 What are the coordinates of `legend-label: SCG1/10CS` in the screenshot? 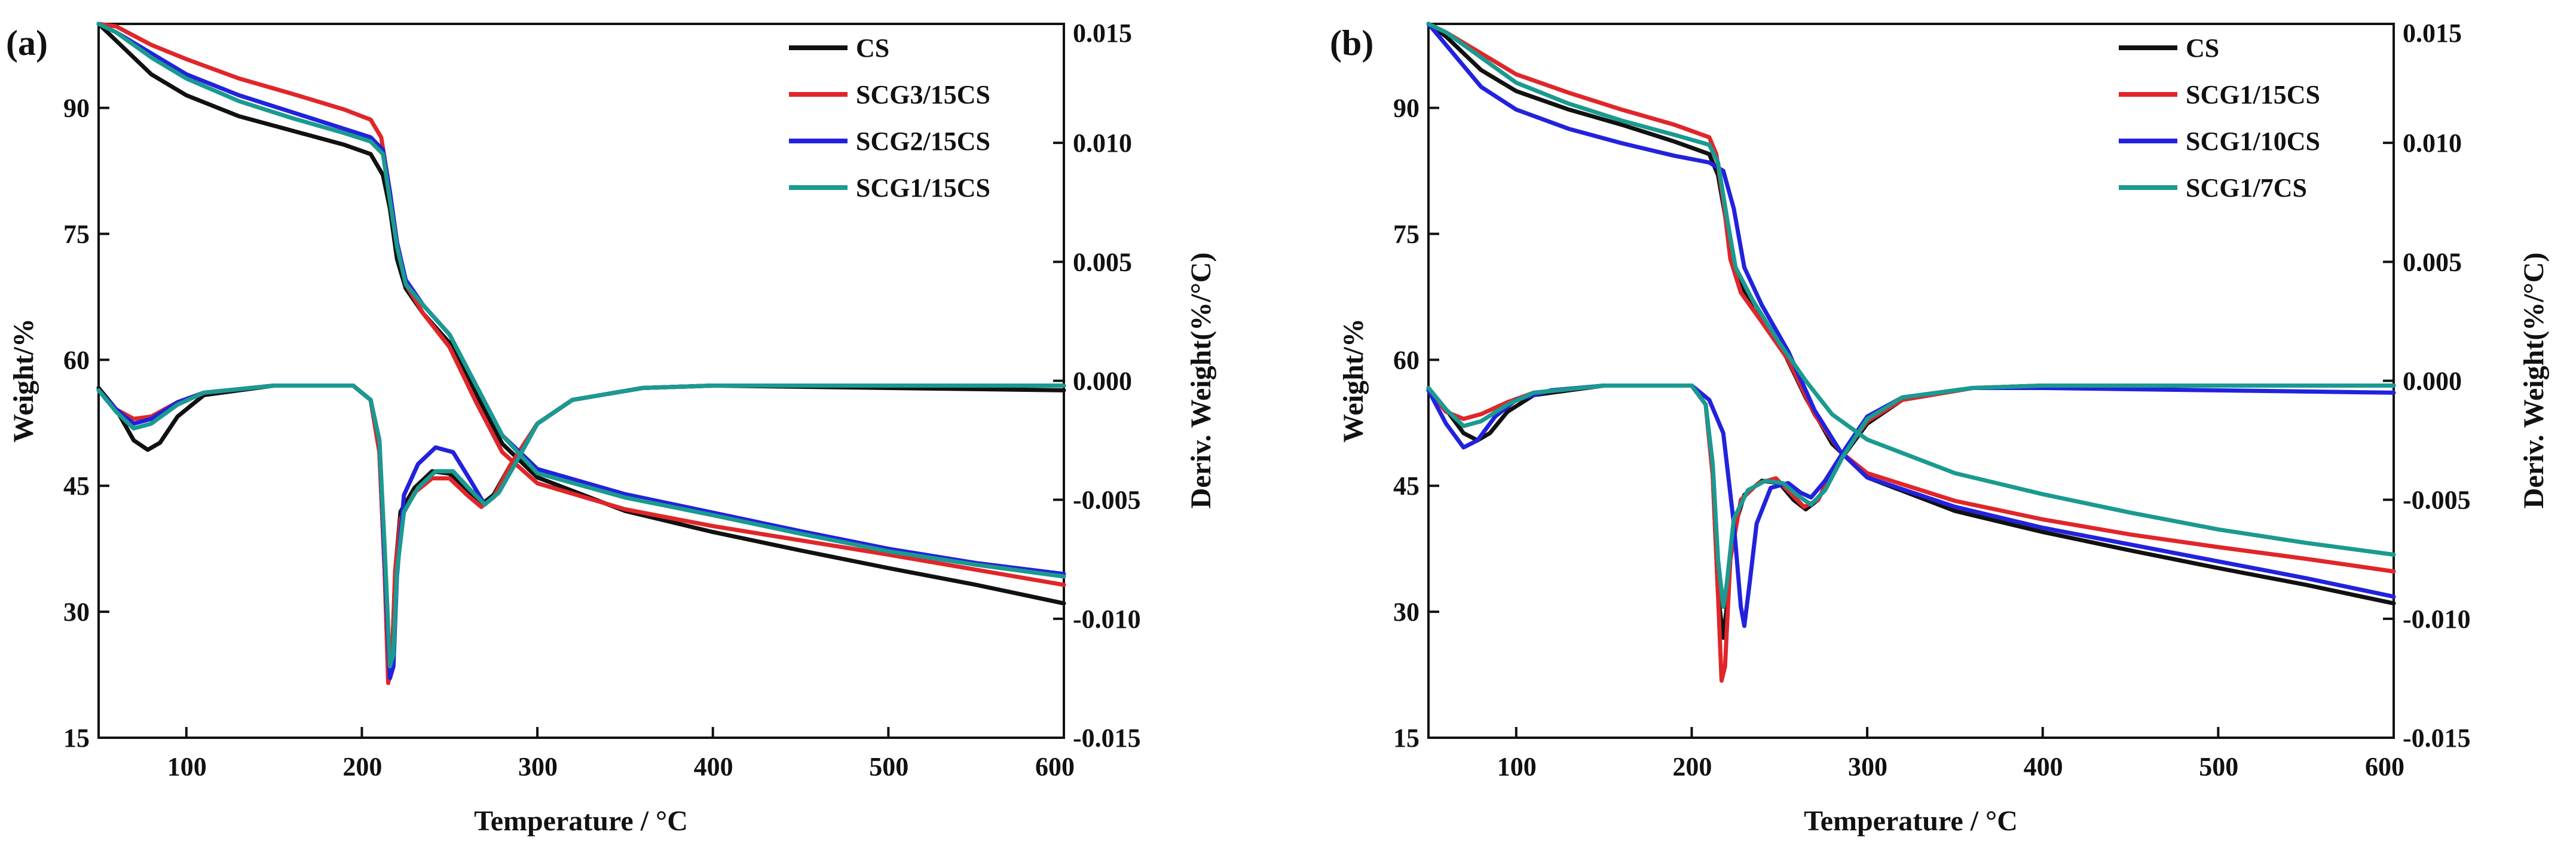 It's located at (2253, 141).